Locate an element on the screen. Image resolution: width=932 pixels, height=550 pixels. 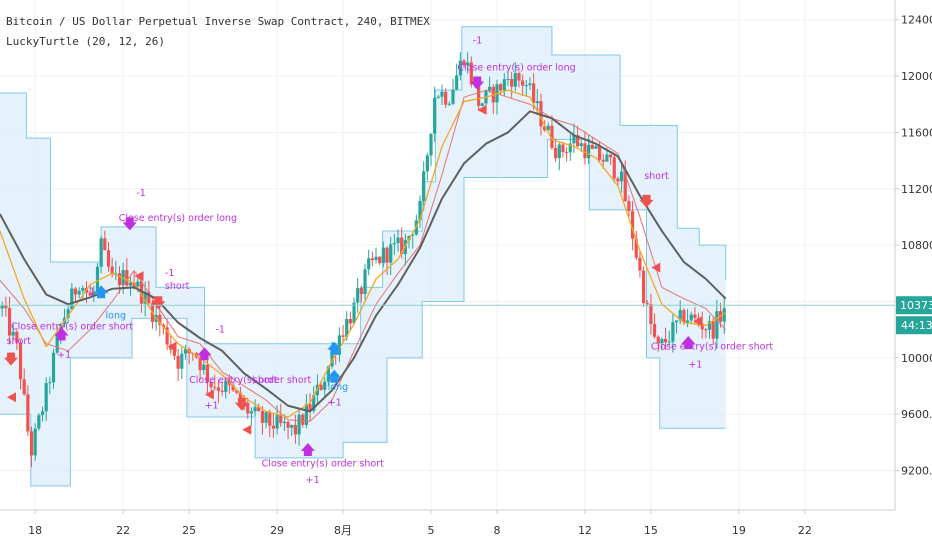
annotation-7: short is located at coordinates (177, 286).